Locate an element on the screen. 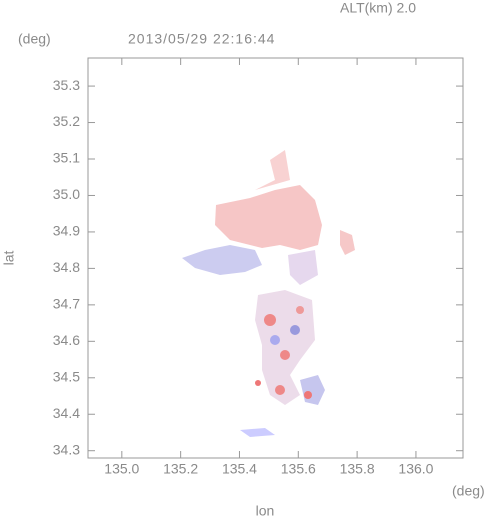 This screenshot has height=526, width=491. y-tick-label: 34.3 is located at coordinates (66, 449).